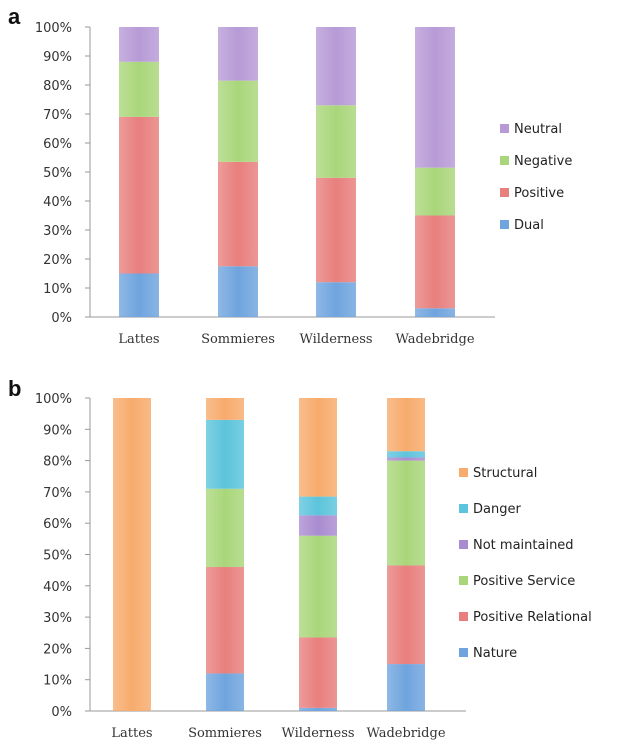 This screenshot has height=744, width=630. Describe the element at coordinates (539, 193) in the screenshot. I see `legend-label-positive: Positive` at that location.